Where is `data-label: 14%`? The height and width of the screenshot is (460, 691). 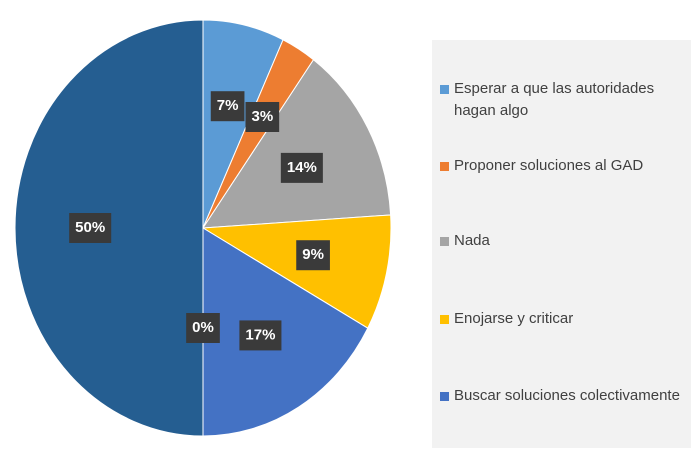 data-label: 14% is located at coordinates (301, 167).